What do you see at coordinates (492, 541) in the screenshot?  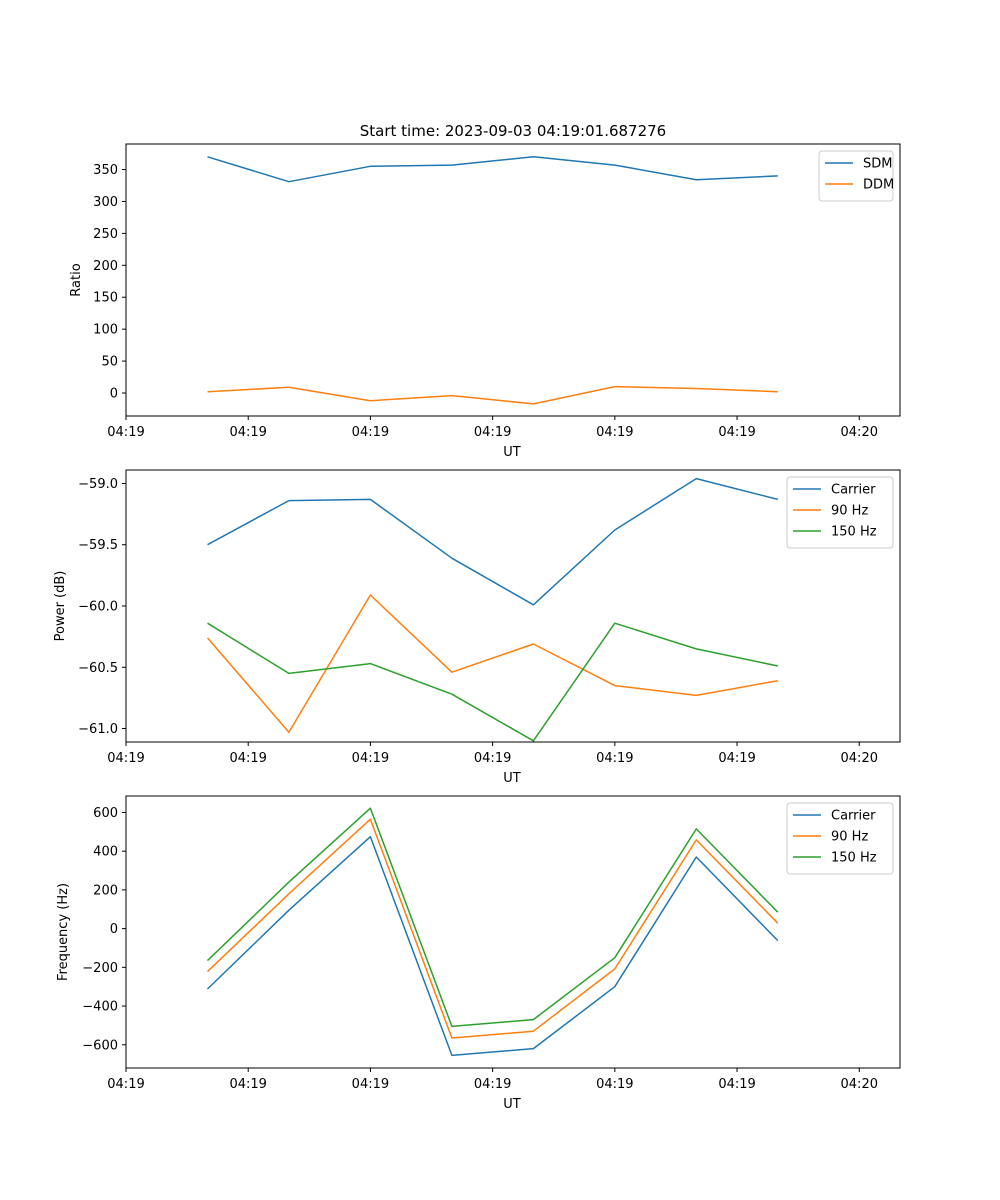 I see `power-series-carrier-line` at bounding box center [492, 541].